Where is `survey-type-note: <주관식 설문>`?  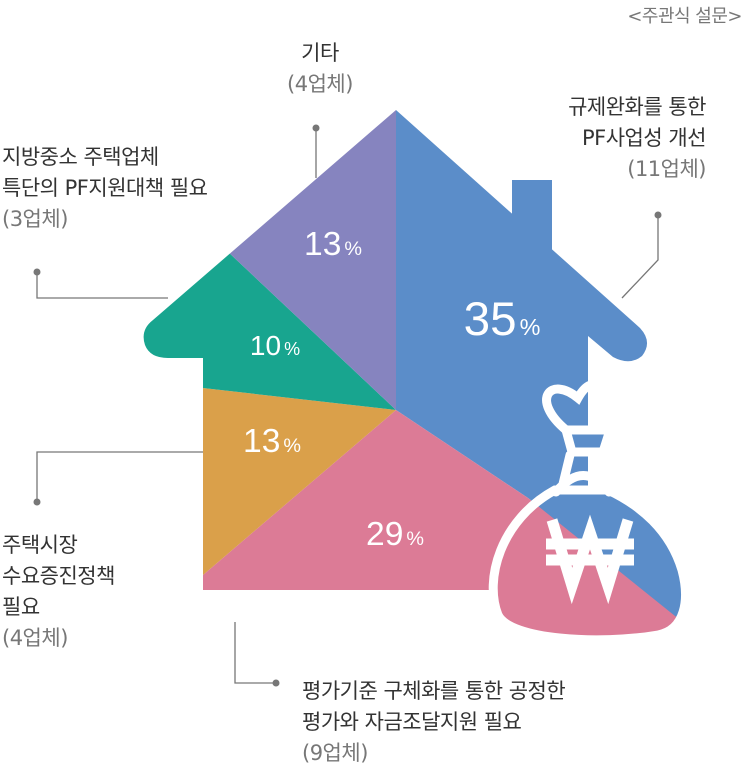
survey-type-note: <주관식 설문> is located at coordinates (684, 16).